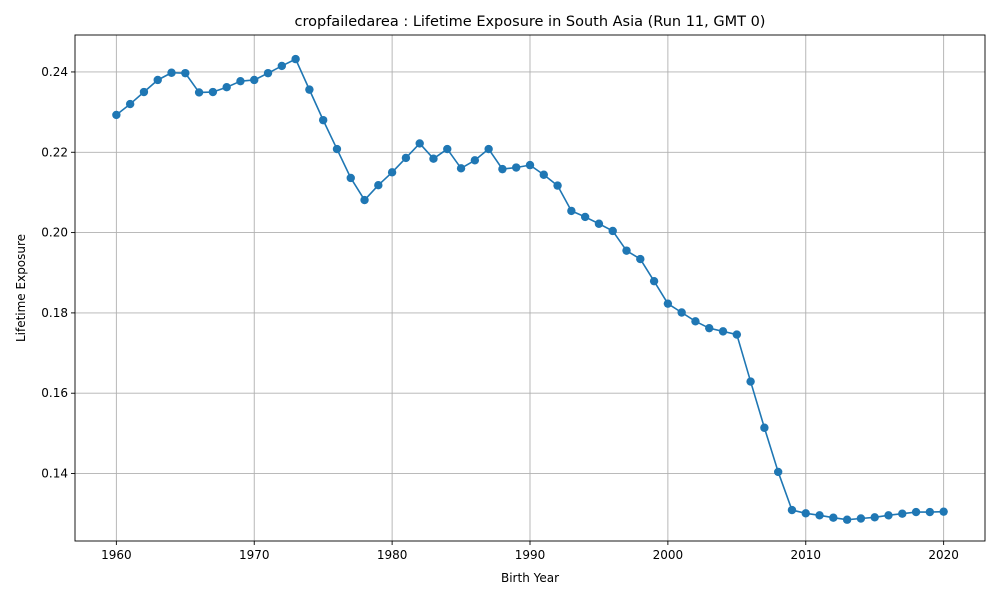 Image resolution: width=1000 pixels, height=604 pixels. What do you see at coordinates (54, 233) in the screenshot?
I see `y-tick-label: 0.20` at bounding box center [54, 233].